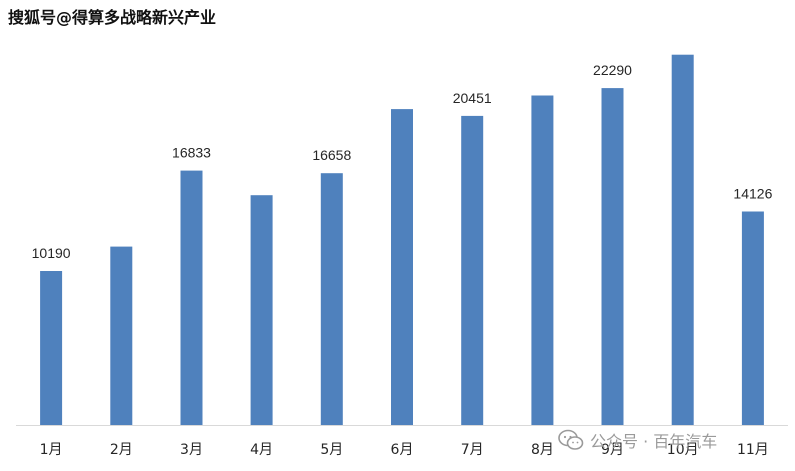 The height and width of the screenshot is (471, 795). I want to click on data-label-3: 16833, so click(191, 153).